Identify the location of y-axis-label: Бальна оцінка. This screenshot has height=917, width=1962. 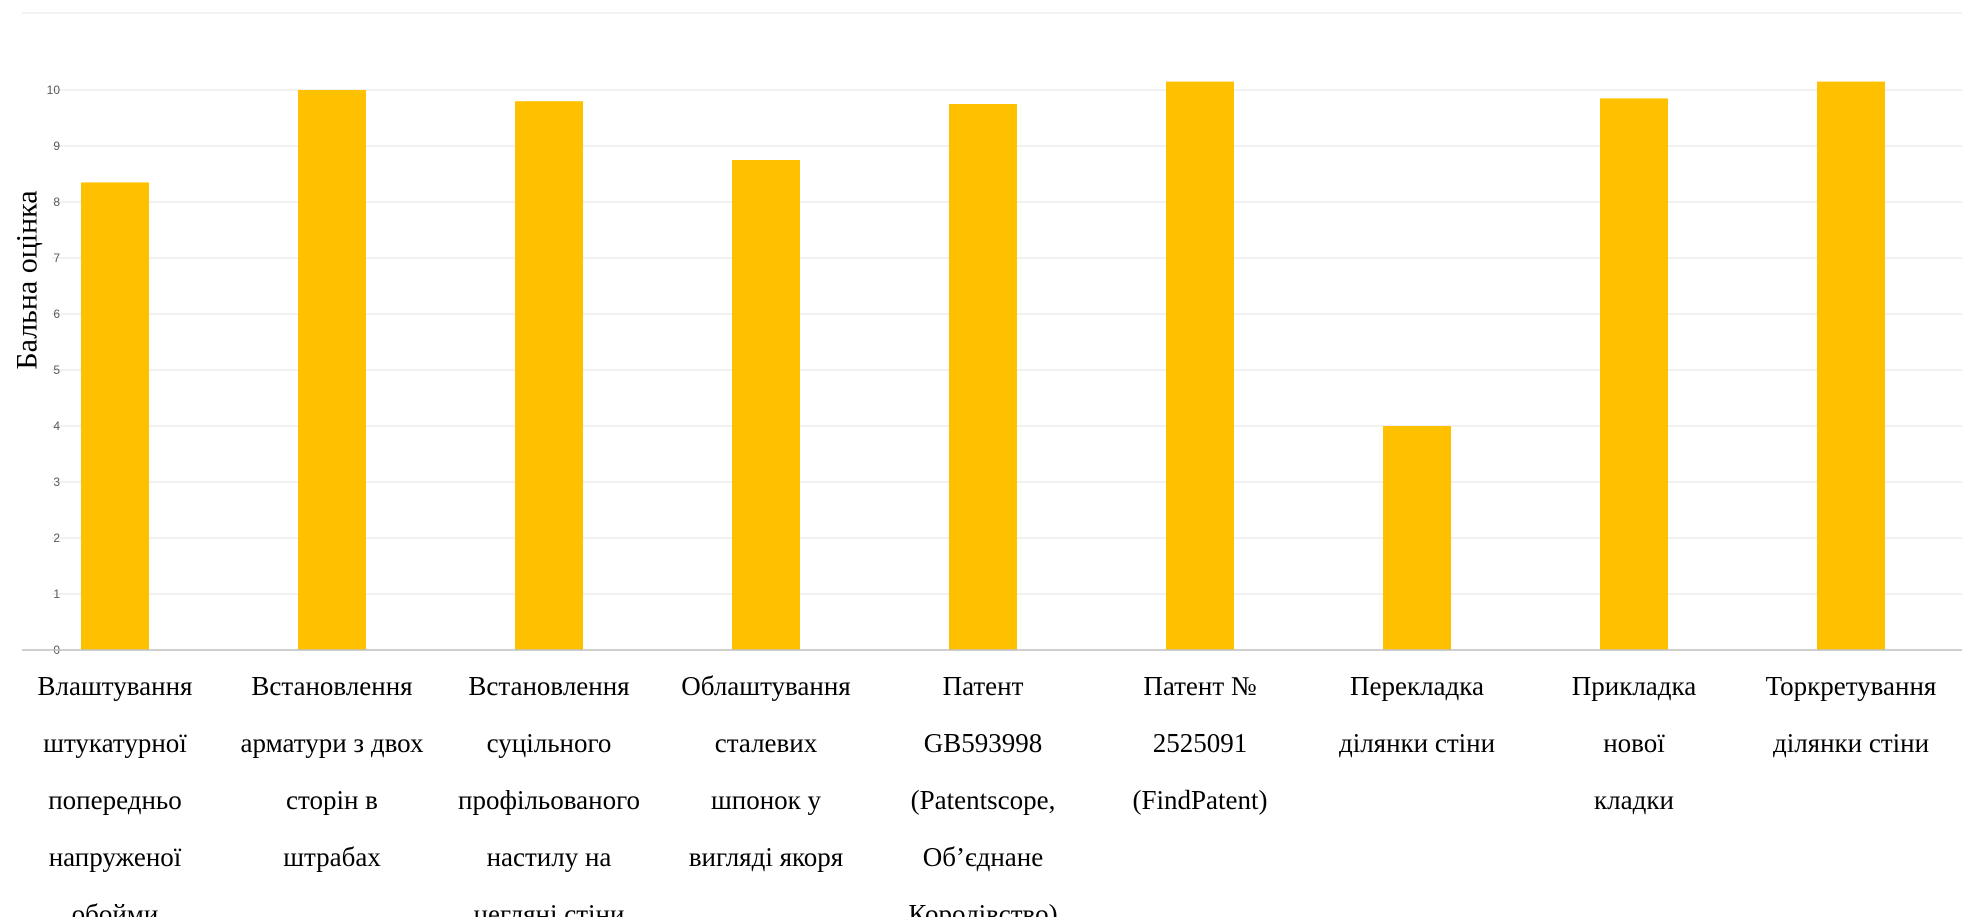
(27, 280).